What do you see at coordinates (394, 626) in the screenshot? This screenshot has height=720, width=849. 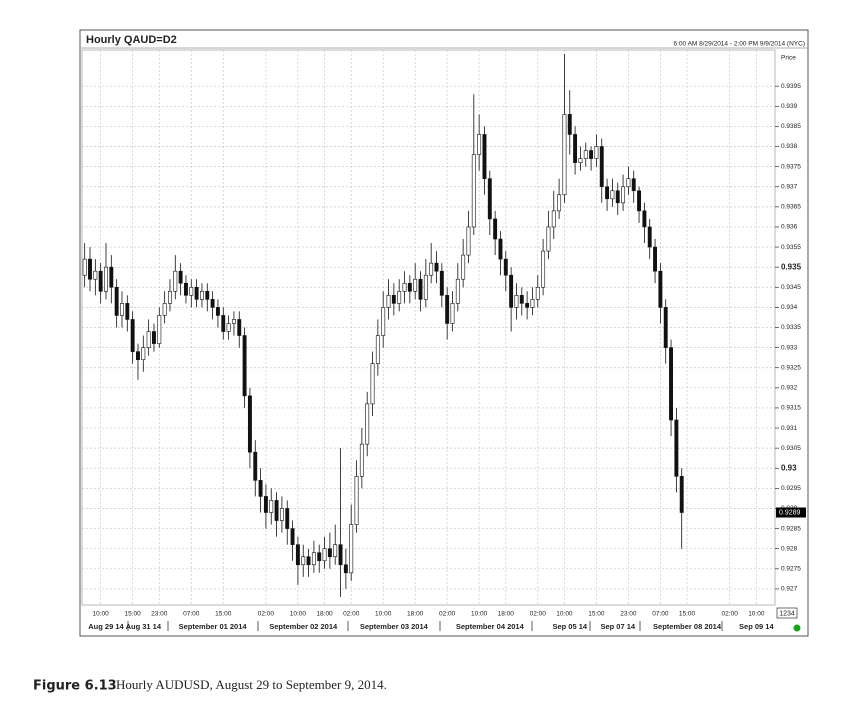 I see `date-label: September 03 2014` at bounding box center [394, 626].